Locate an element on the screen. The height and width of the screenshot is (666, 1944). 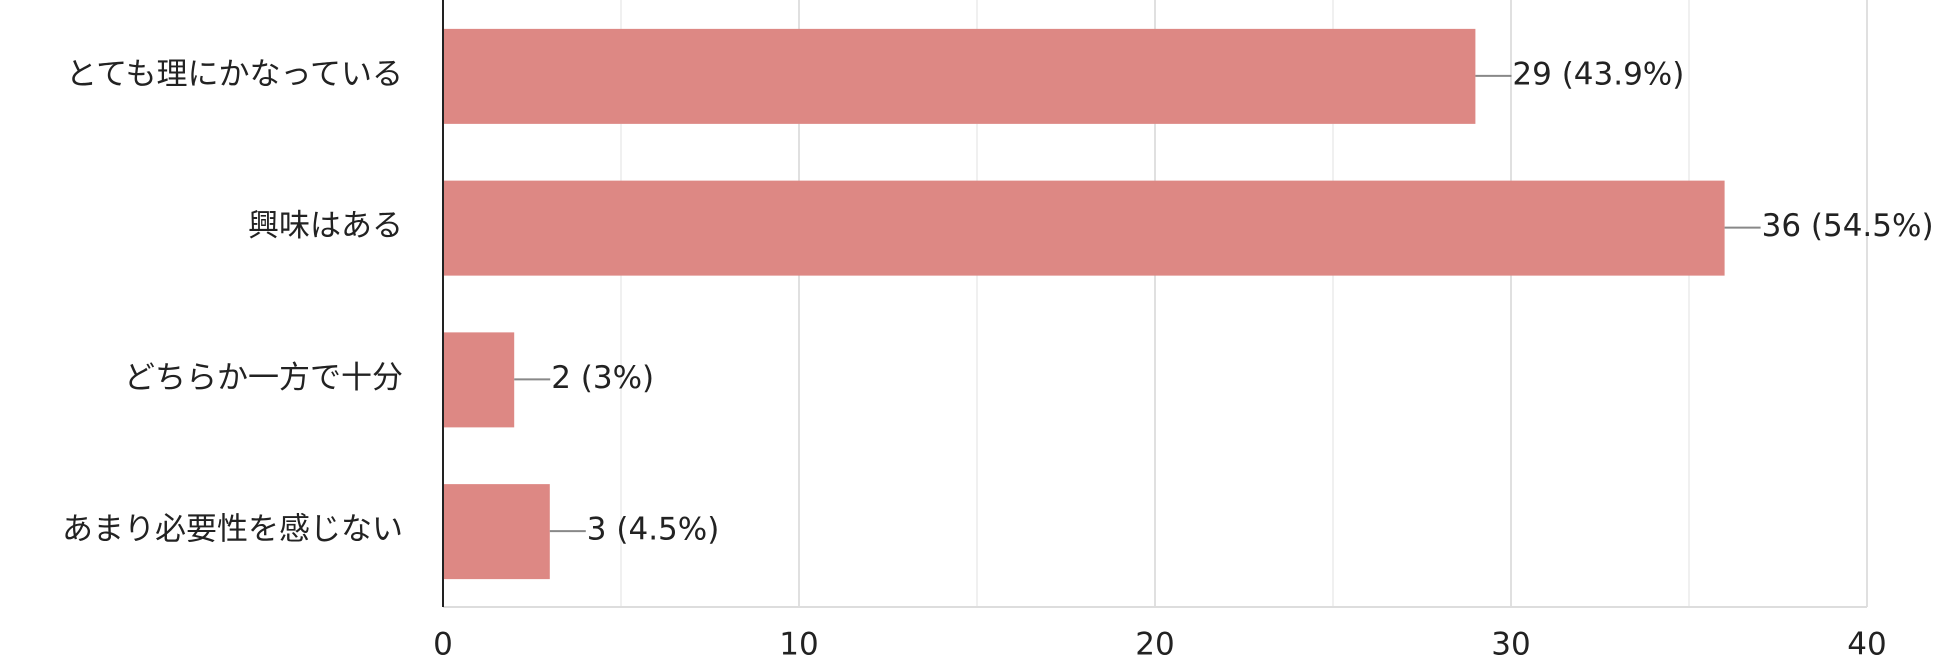
y-tick-label: とても理にかなっている is located at coordinates (234, 74).